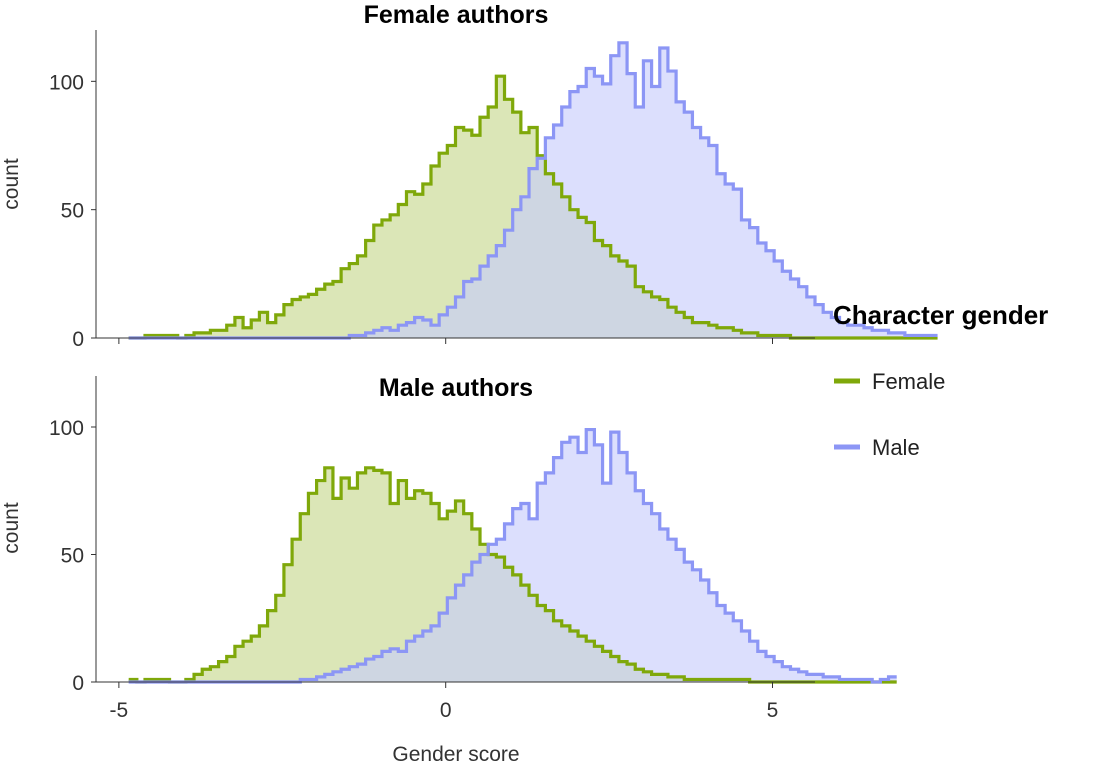 This screenshot has width=1099, height=764. What do you see at coordinates (456, 388) in the screenshot?
I see `panel-title: Male authors` at bounding box center [456, 388].